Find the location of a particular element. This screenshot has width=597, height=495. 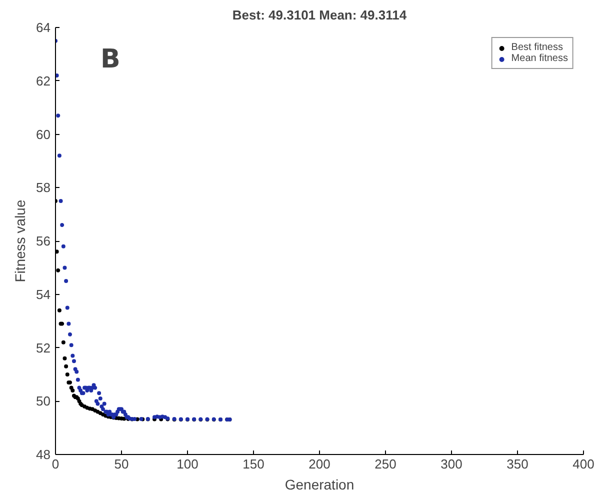

legend-label: Best fitness is located at coordinates (537, 47).